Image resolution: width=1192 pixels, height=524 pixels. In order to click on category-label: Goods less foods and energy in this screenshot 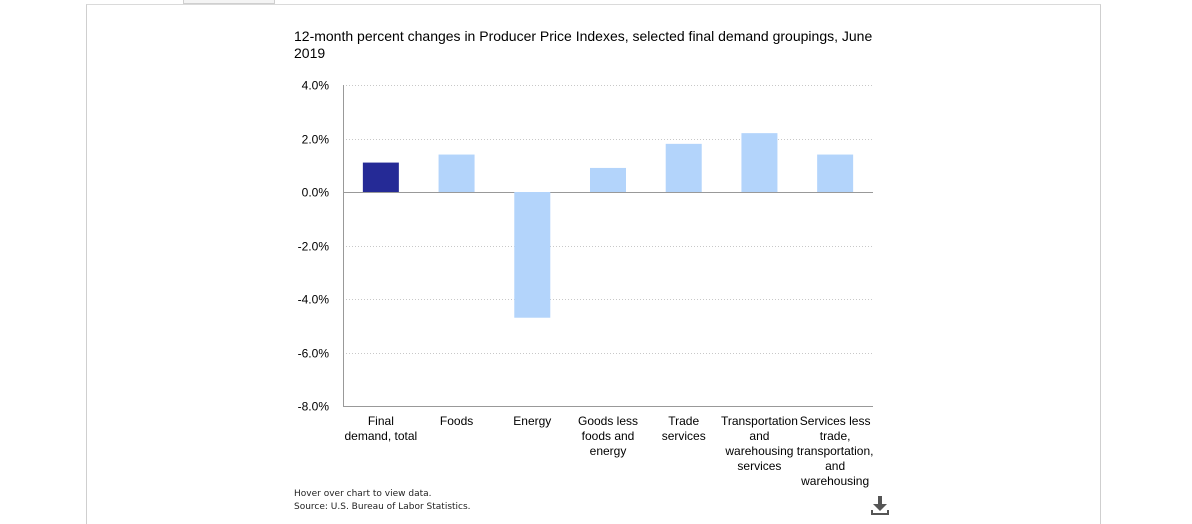, I will do `click(608, 436)`.